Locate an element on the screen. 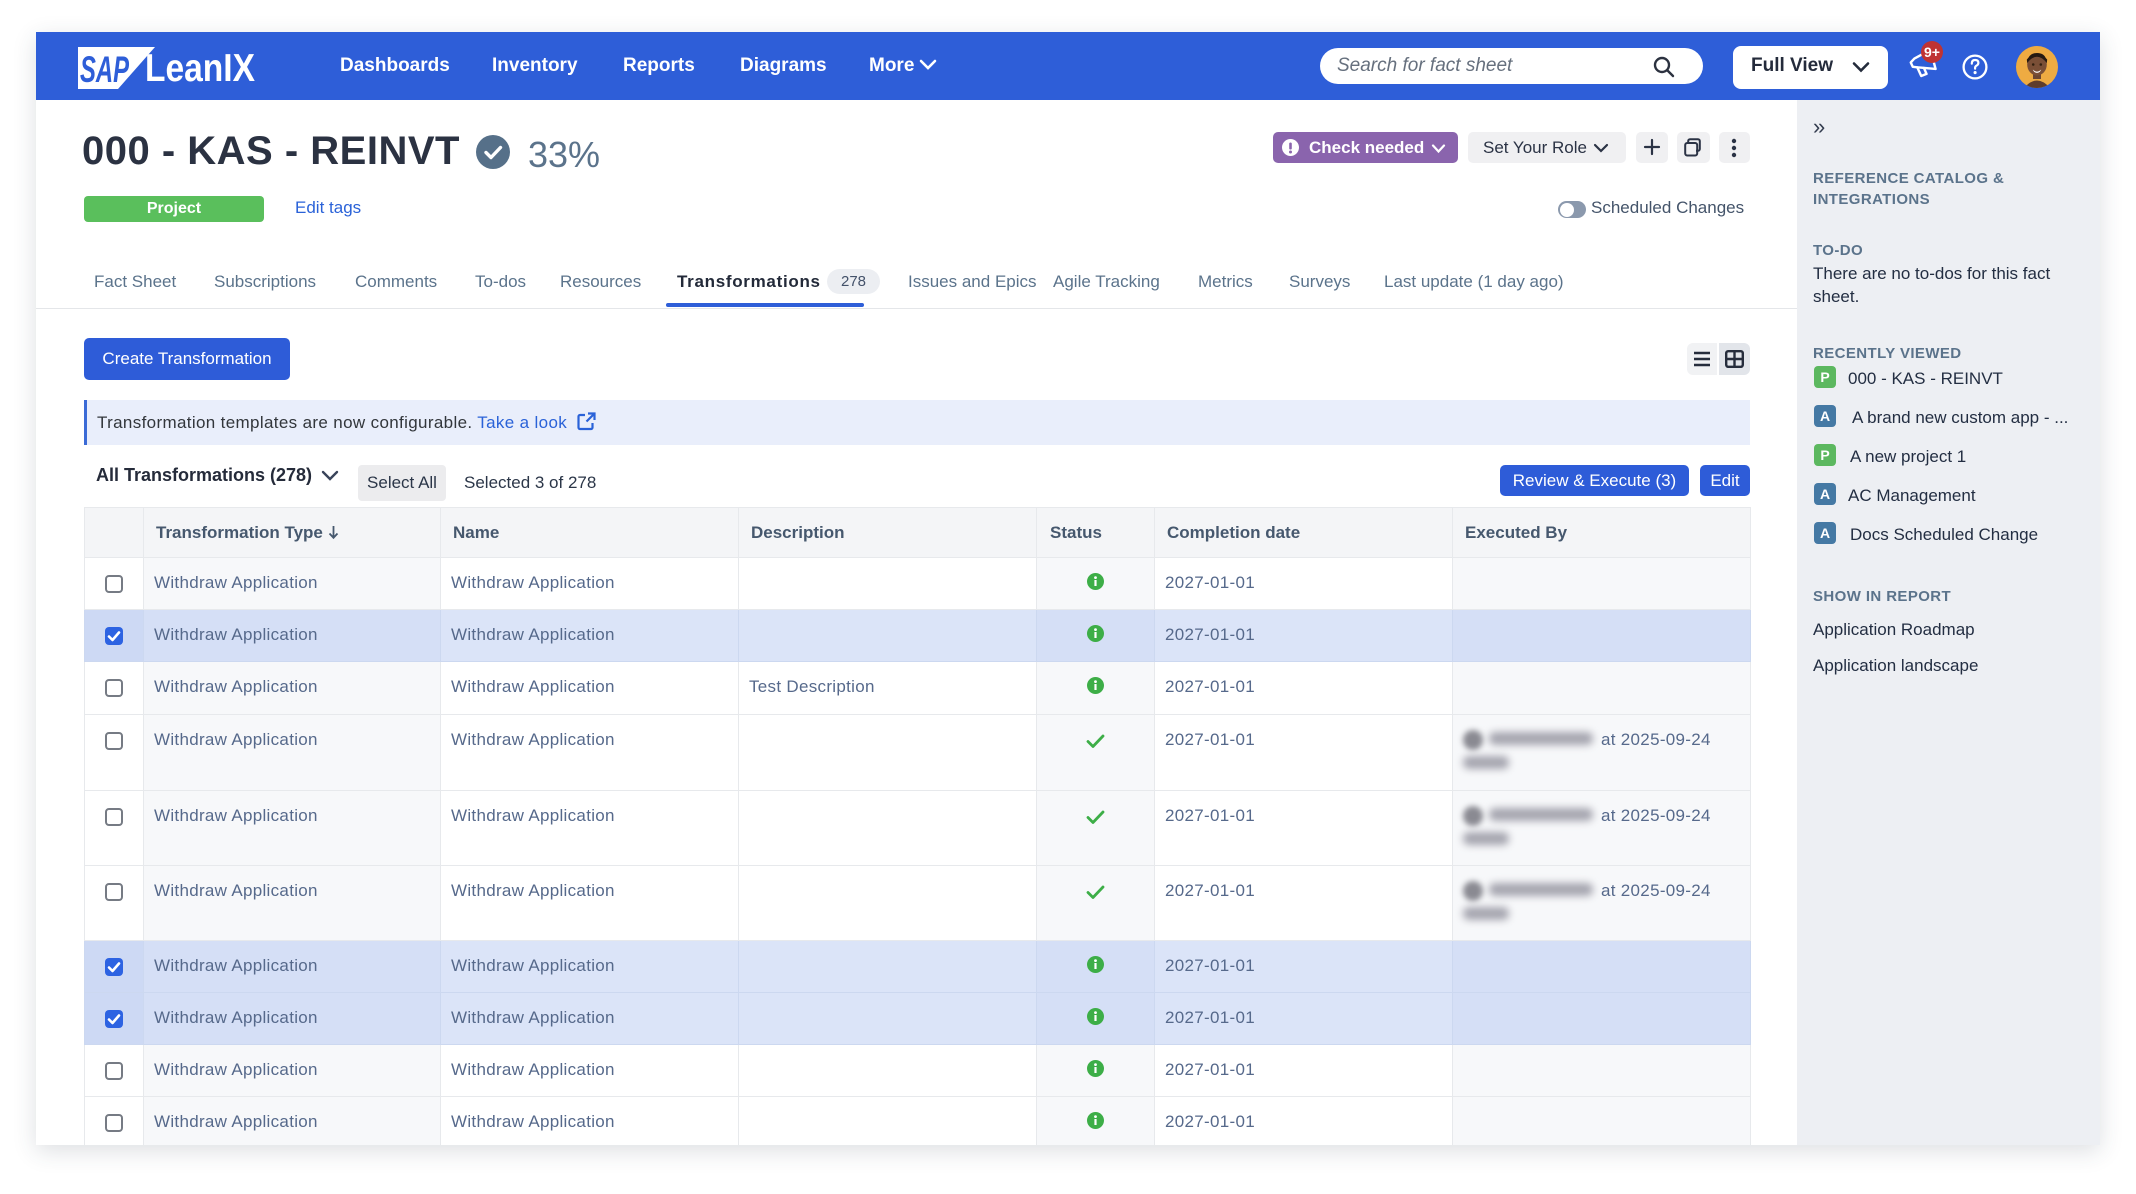 The height and width of the screenshot is (1194, 2136). svg-text: SAP is located at coordinates (104, 69).